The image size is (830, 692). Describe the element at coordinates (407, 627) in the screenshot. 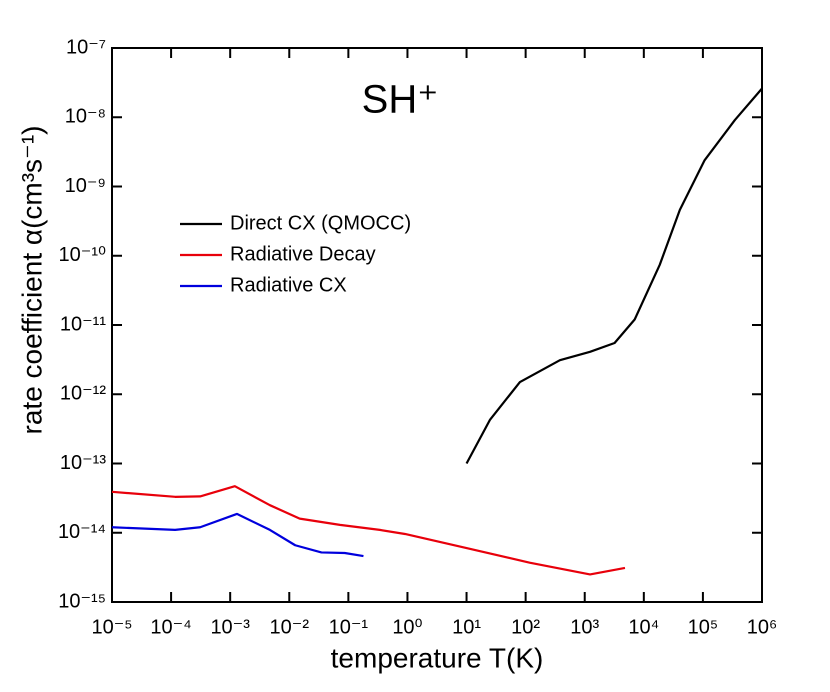

I see `x-tick-label: 10⁰` at that location.